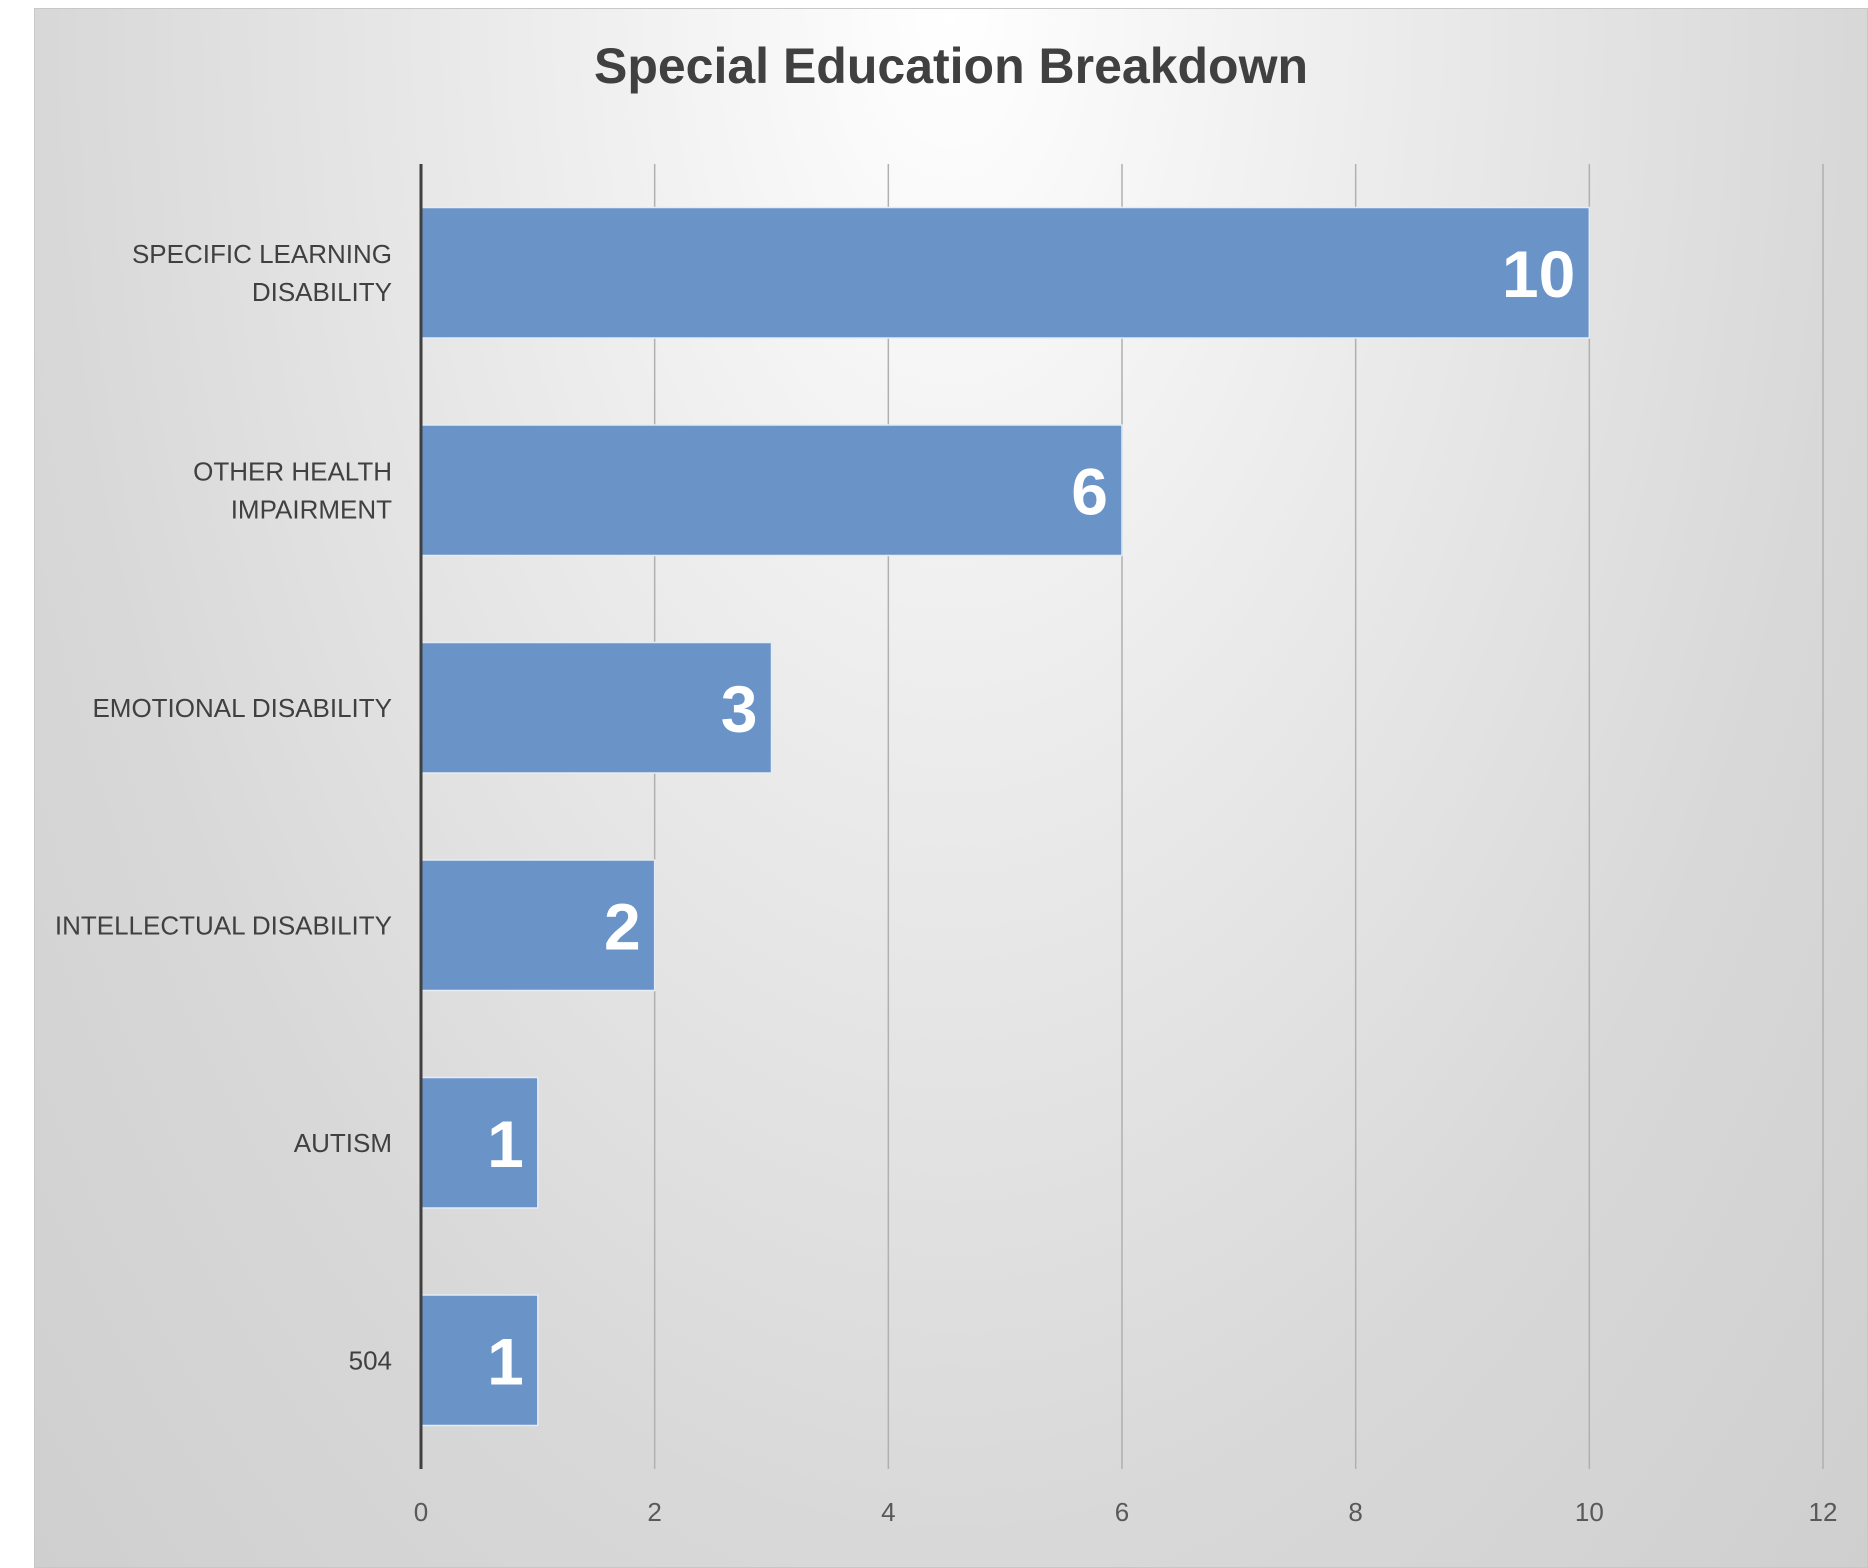 The width and height of the screenshot is (1868, 1568). What do you see at coordinates (322, 292) in the screenshot?
I see `category-label: DISABILITY` at bounding box center [322, 292].